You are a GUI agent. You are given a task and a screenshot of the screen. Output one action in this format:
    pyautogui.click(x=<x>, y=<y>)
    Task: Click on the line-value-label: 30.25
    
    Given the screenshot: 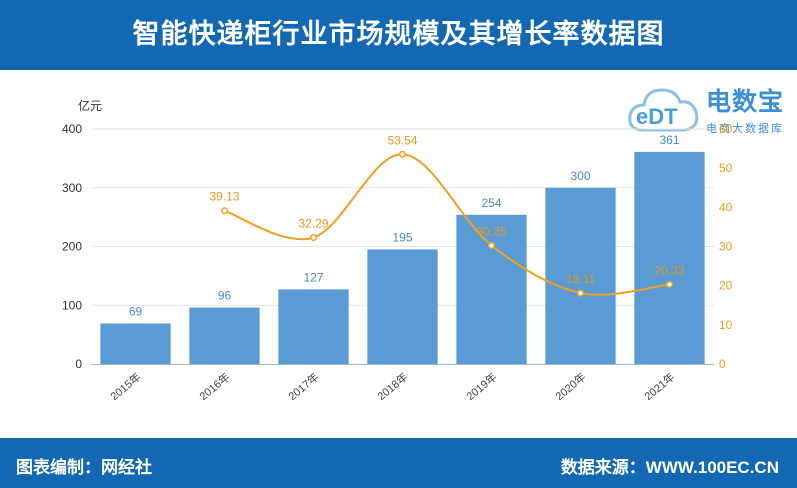 What is the action you would take?
    pyautogui.click(x=491, y=232)
    